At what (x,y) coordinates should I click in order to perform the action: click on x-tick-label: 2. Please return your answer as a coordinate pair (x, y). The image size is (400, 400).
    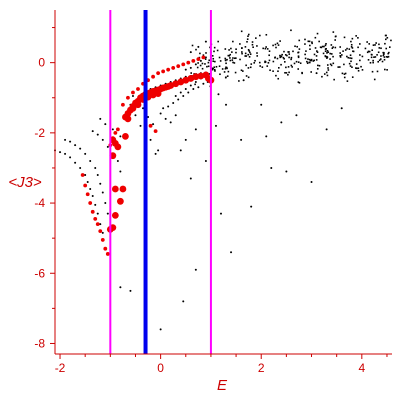
    Looking at the image, I should click on (261, 368).